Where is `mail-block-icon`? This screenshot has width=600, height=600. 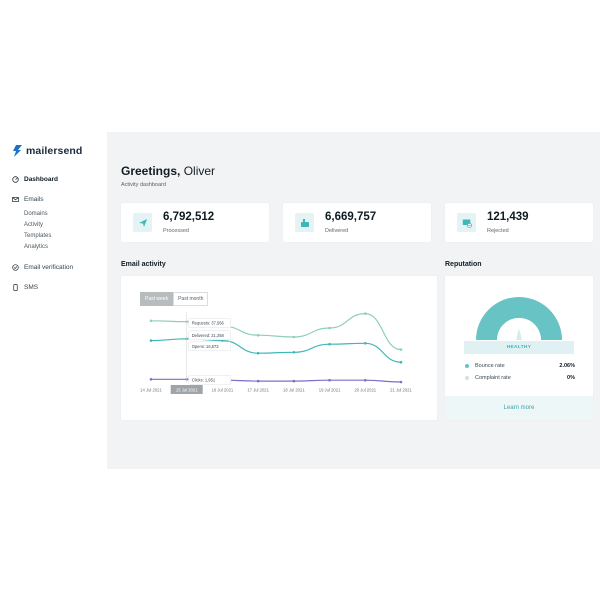 mail-block-icon is located at coordinates (466, 222).